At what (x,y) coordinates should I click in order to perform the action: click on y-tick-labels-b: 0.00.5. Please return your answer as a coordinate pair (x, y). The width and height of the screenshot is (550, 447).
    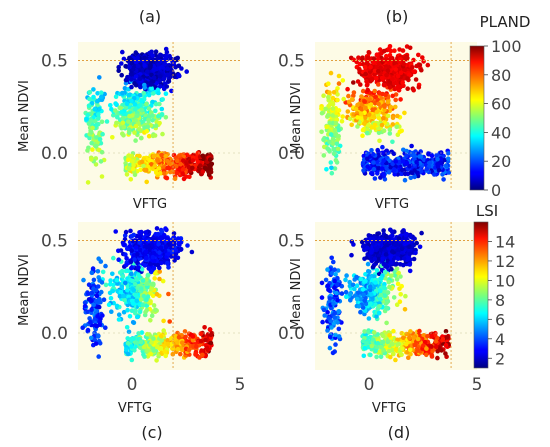
    Looking at the image, I should click on (291, 108).